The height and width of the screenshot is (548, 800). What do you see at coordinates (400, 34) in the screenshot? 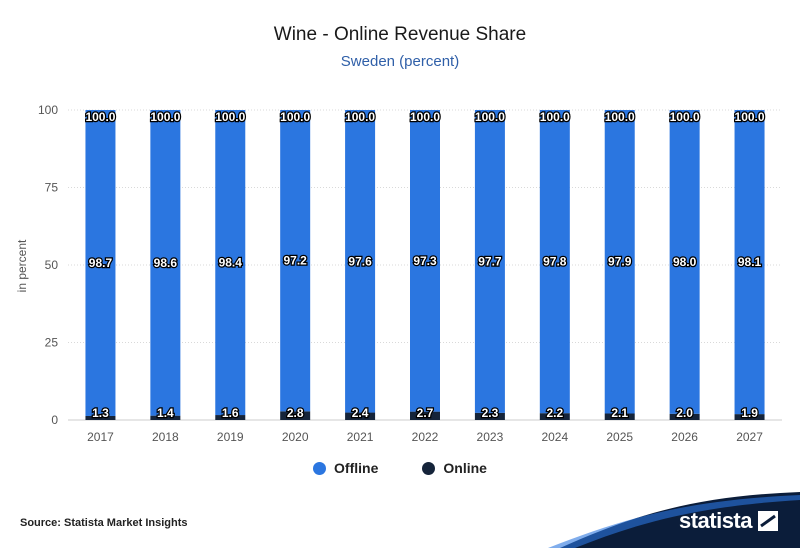
I see `chart-title: Wine - Online Revenue Share` at bounding box center [400, 34].